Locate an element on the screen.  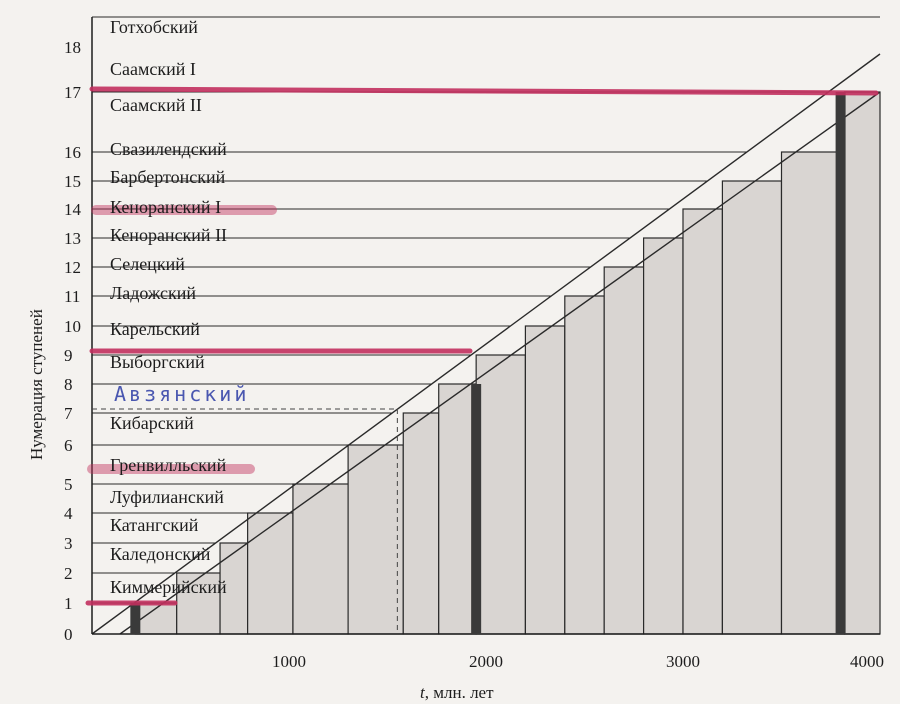
x-tick-3000: 3000 is located at coordinates (683, 661).